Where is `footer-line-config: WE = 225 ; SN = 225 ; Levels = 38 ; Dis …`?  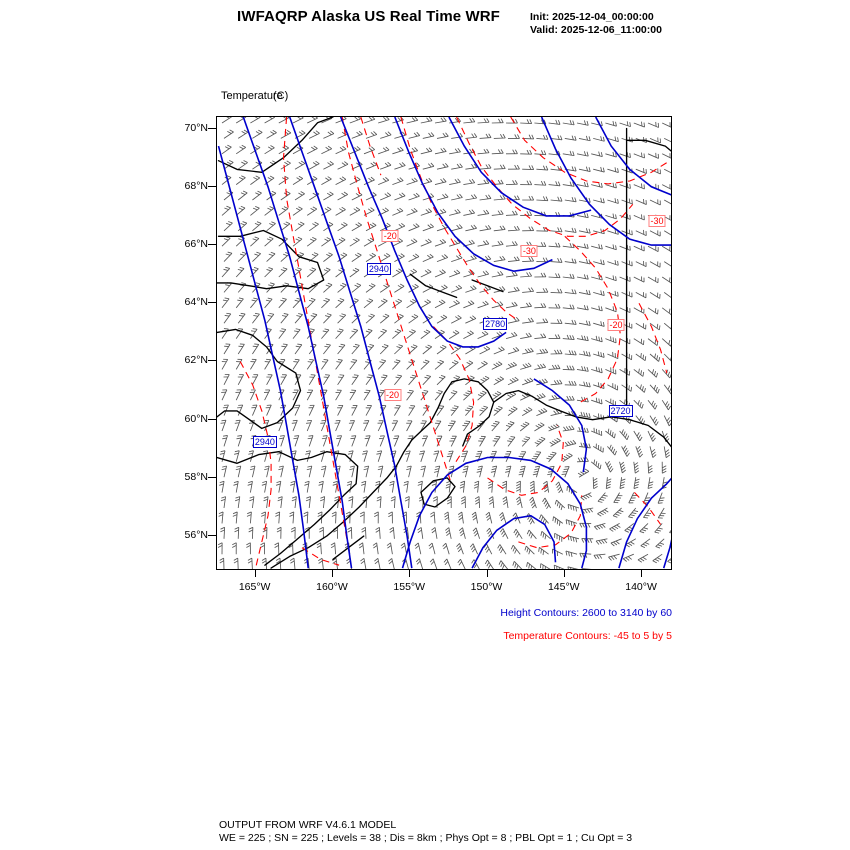 footer-line-config: WE = 225 ; SN = 225 ; Levels = 38 ; Dis … is located at coordinates (426, 838).